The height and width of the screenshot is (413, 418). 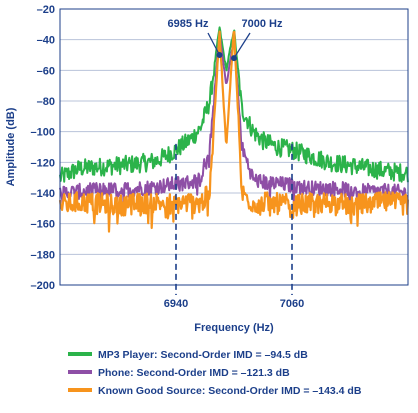 I want to click on y-tick-label: –160, so click(x=43, y=225).